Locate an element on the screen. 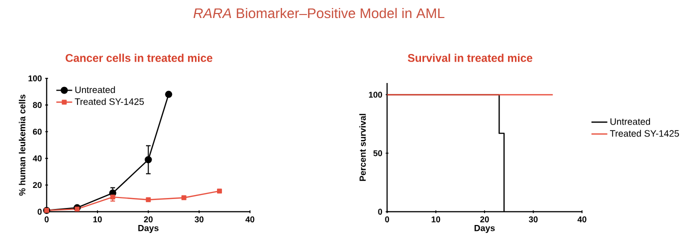  y-tick-label: 80 is located at coordinates (37, 105).